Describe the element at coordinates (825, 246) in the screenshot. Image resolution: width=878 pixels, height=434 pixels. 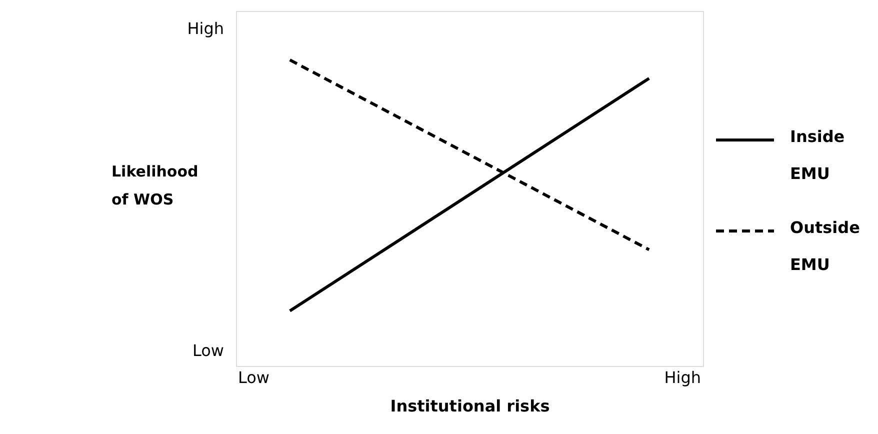
I see `legend-label: Outside EMU` at that location.